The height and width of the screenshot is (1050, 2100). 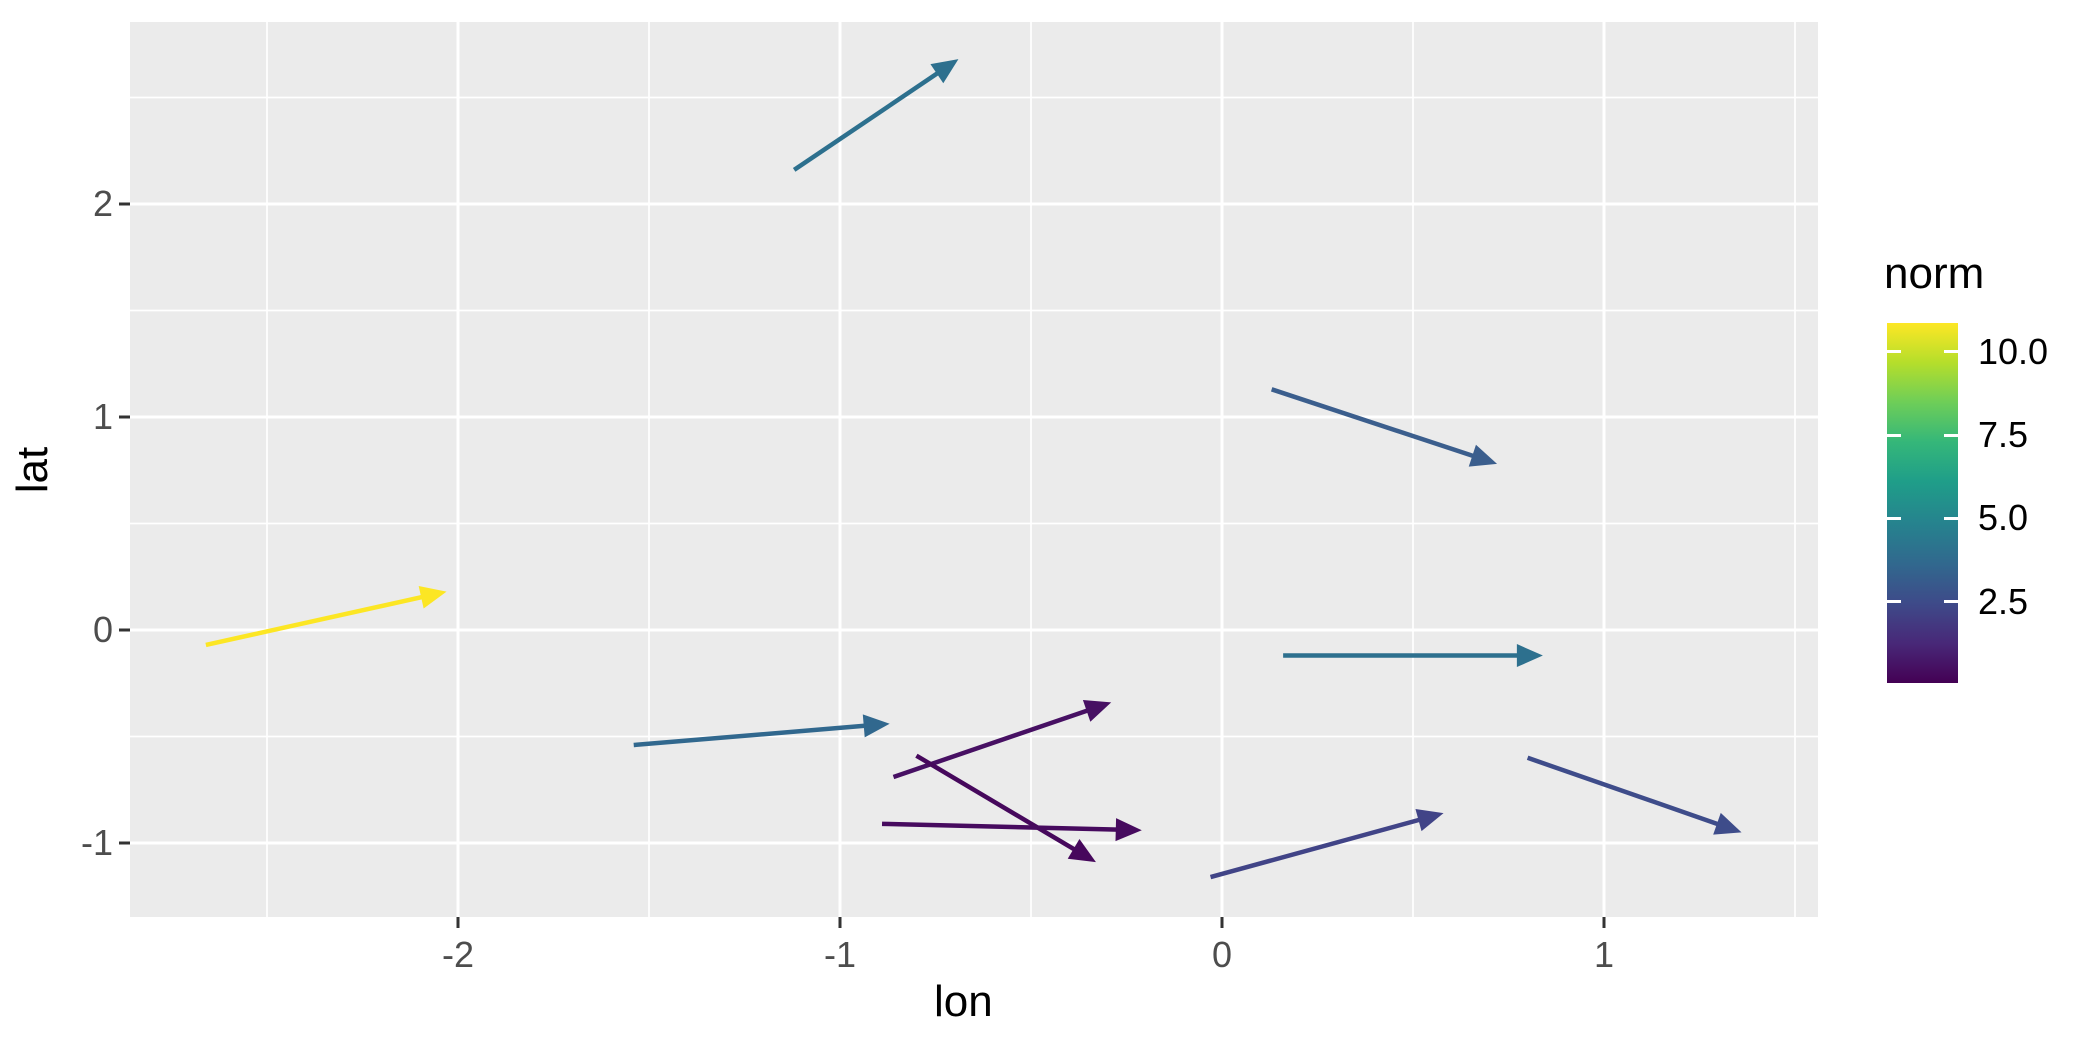 I want to click on x-tick-label: 0, so click(x=1222, y=954).